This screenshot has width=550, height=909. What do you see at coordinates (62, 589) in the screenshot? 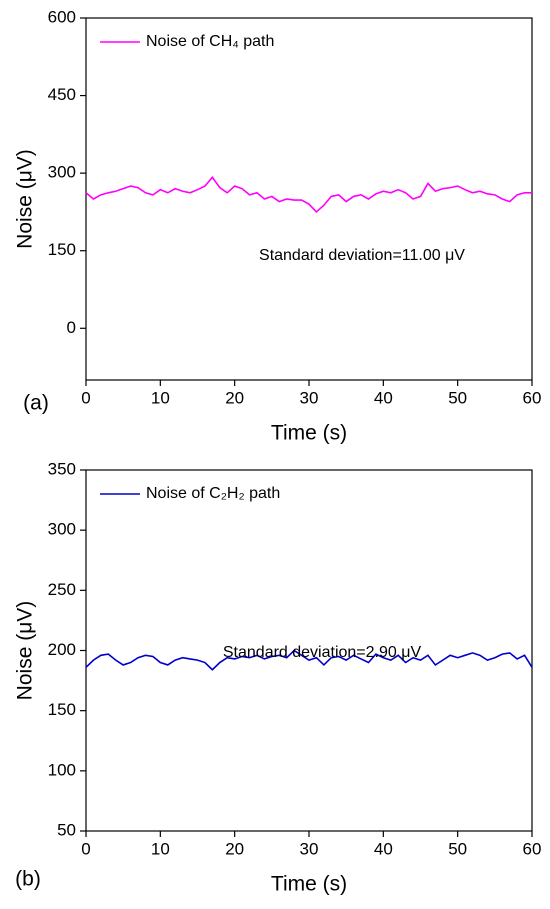
I see `y-tick-label: 250` at bounding box center [62, 589].